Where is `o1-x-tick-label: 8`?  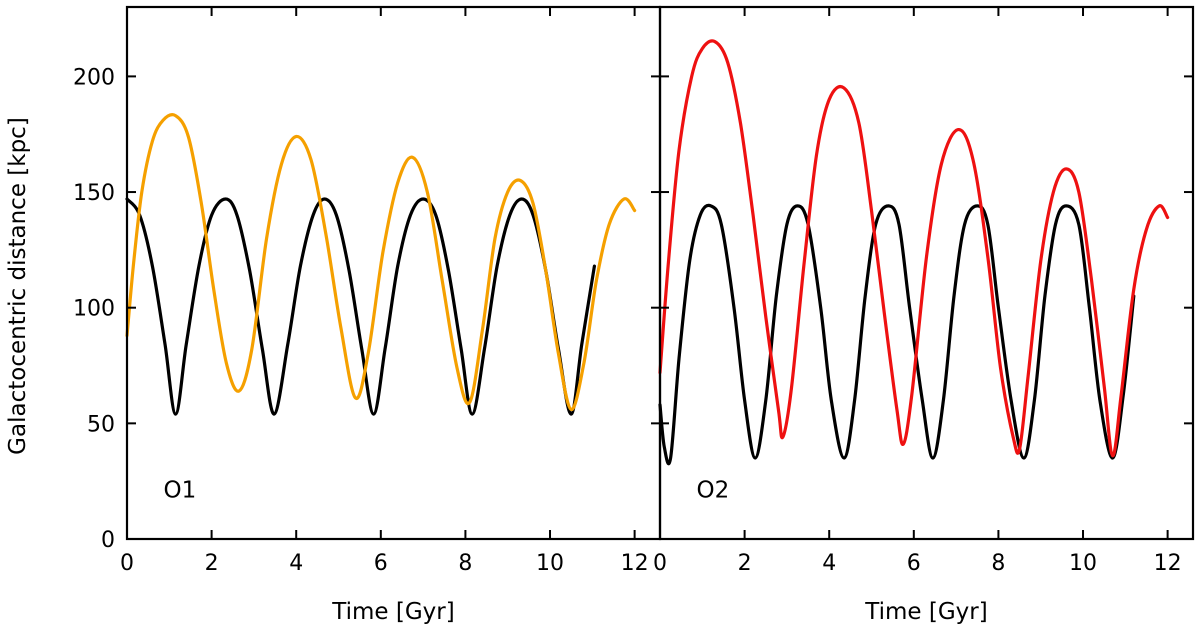
o1-x-tick-label: 8 is located at coordinates (465, 563).